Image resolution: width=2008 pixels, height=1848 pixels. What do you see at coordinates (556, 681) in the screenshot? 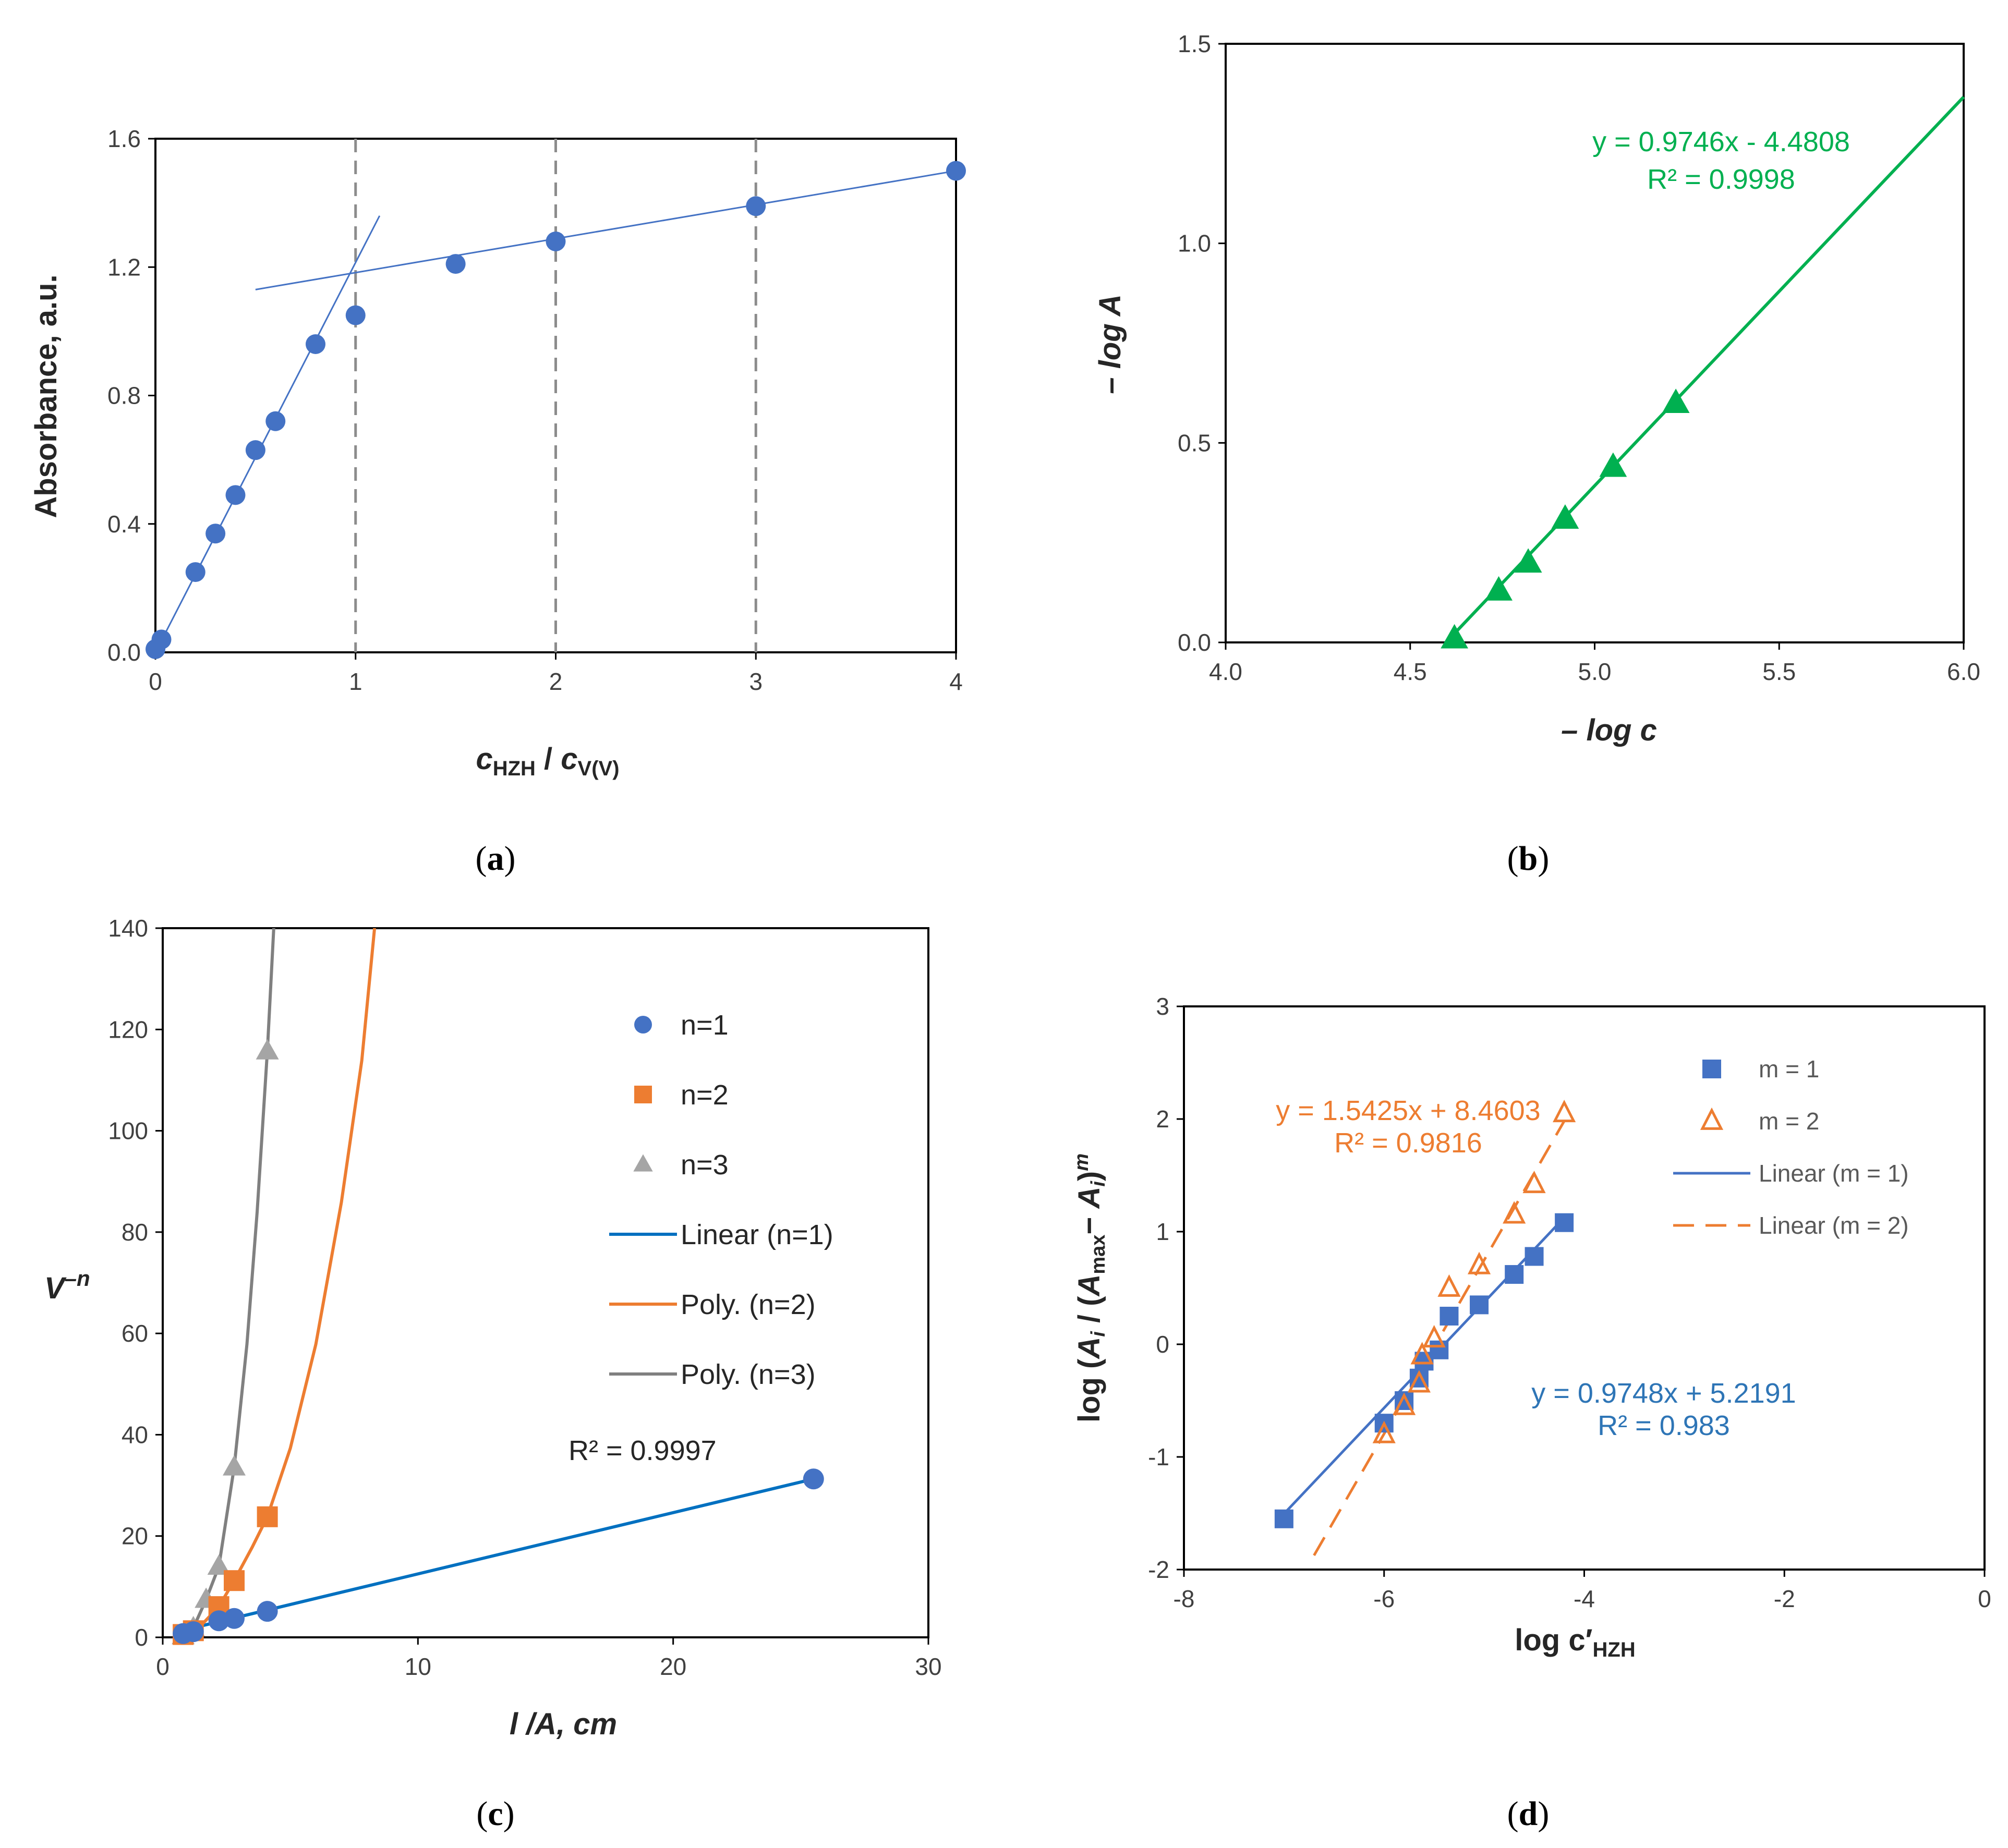
I see `x-tick-label: 2` at bounding box center [556, 681].